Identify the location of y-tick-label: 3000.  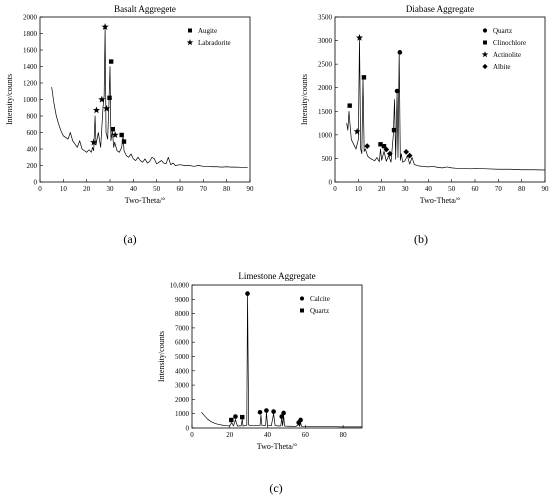
(182, 386).